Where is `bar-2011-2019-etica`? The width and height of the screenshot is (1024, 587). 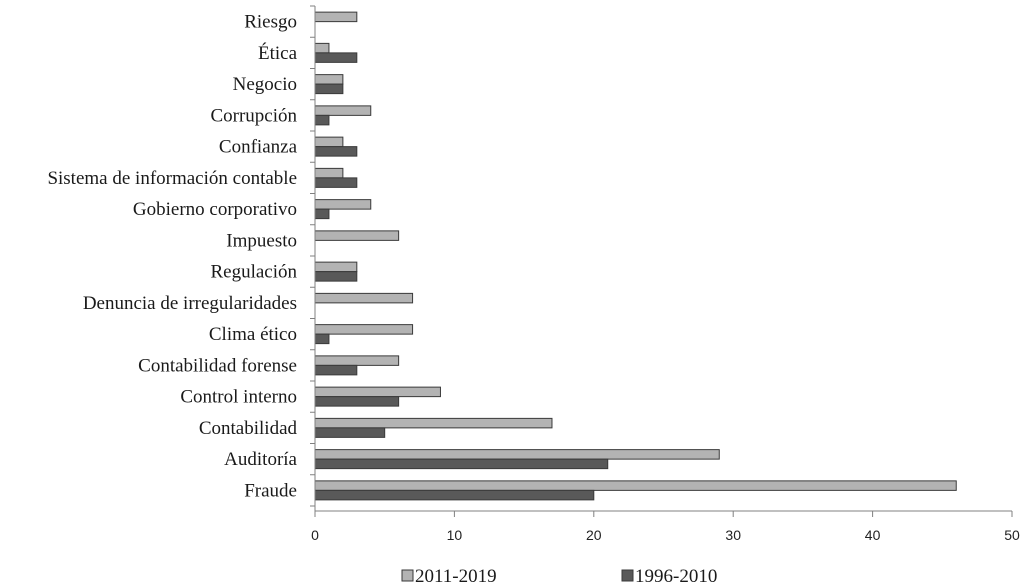 bar-2011-2019-etica is located at coordinates (322, 48).